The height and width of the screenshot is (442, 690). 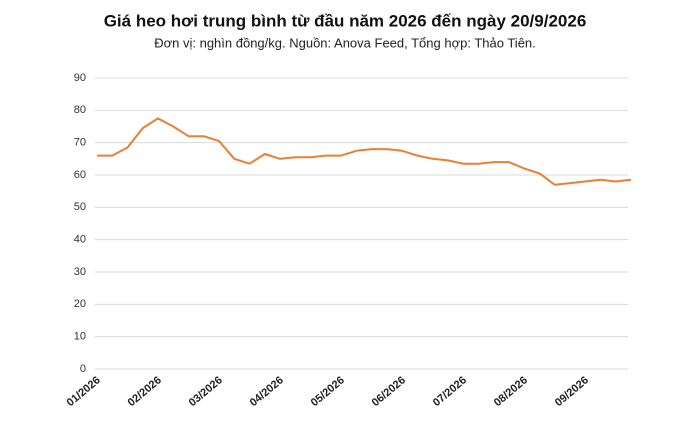 I want to click on x-tick-label: 05/2026, so click(x=328, y=391).